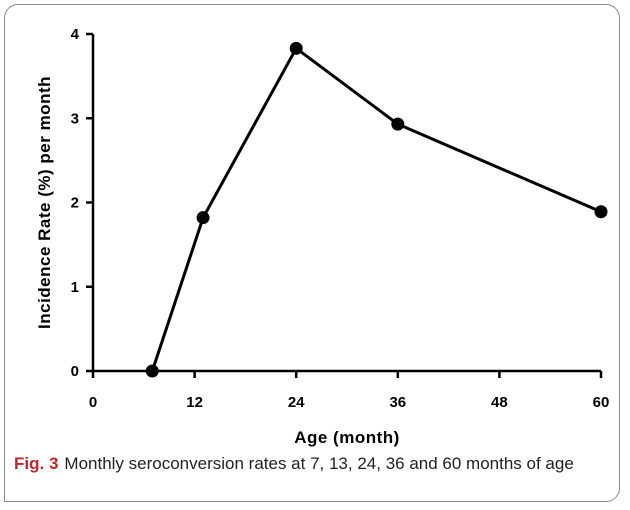  I want to click on y-tick-label: 3, so click(75, 118).